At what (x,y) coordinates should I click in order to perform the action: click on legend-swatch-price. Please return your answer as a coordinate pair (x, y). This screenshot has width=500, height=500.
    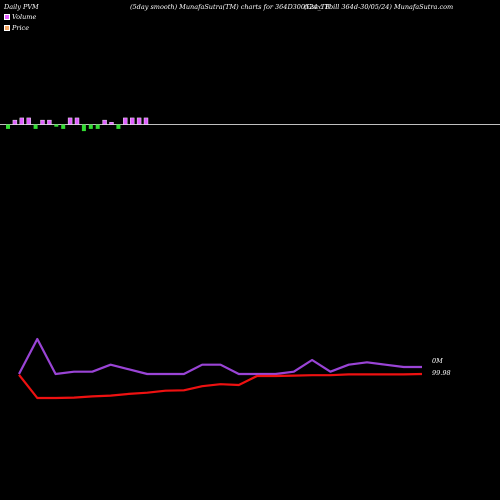
    Looking at the image, I should click on (7, 28).